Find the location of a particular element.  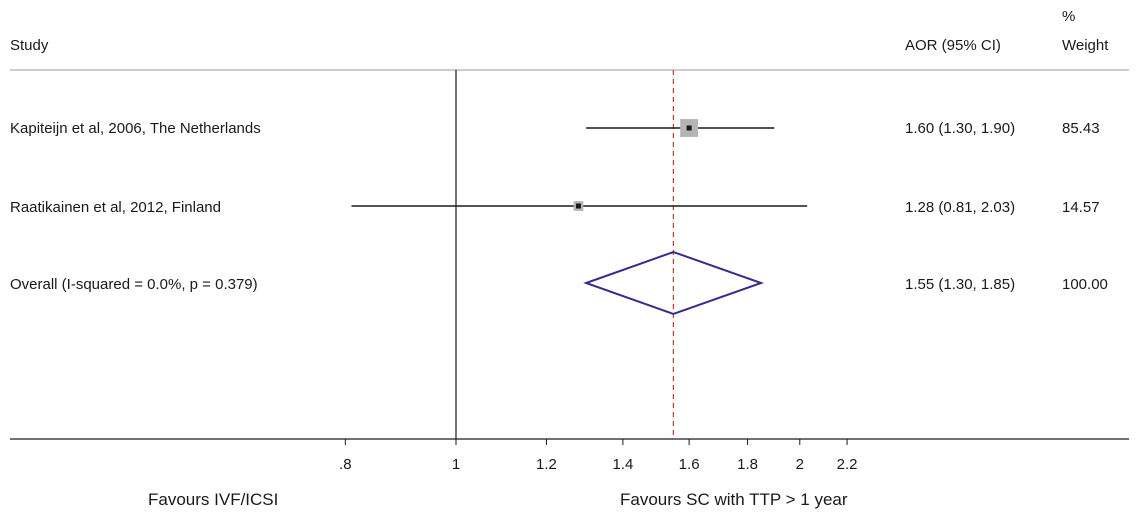

ci-text-kapiteijn: 1.60 (1.30, 1.90) is located at coordinates (960, 128).